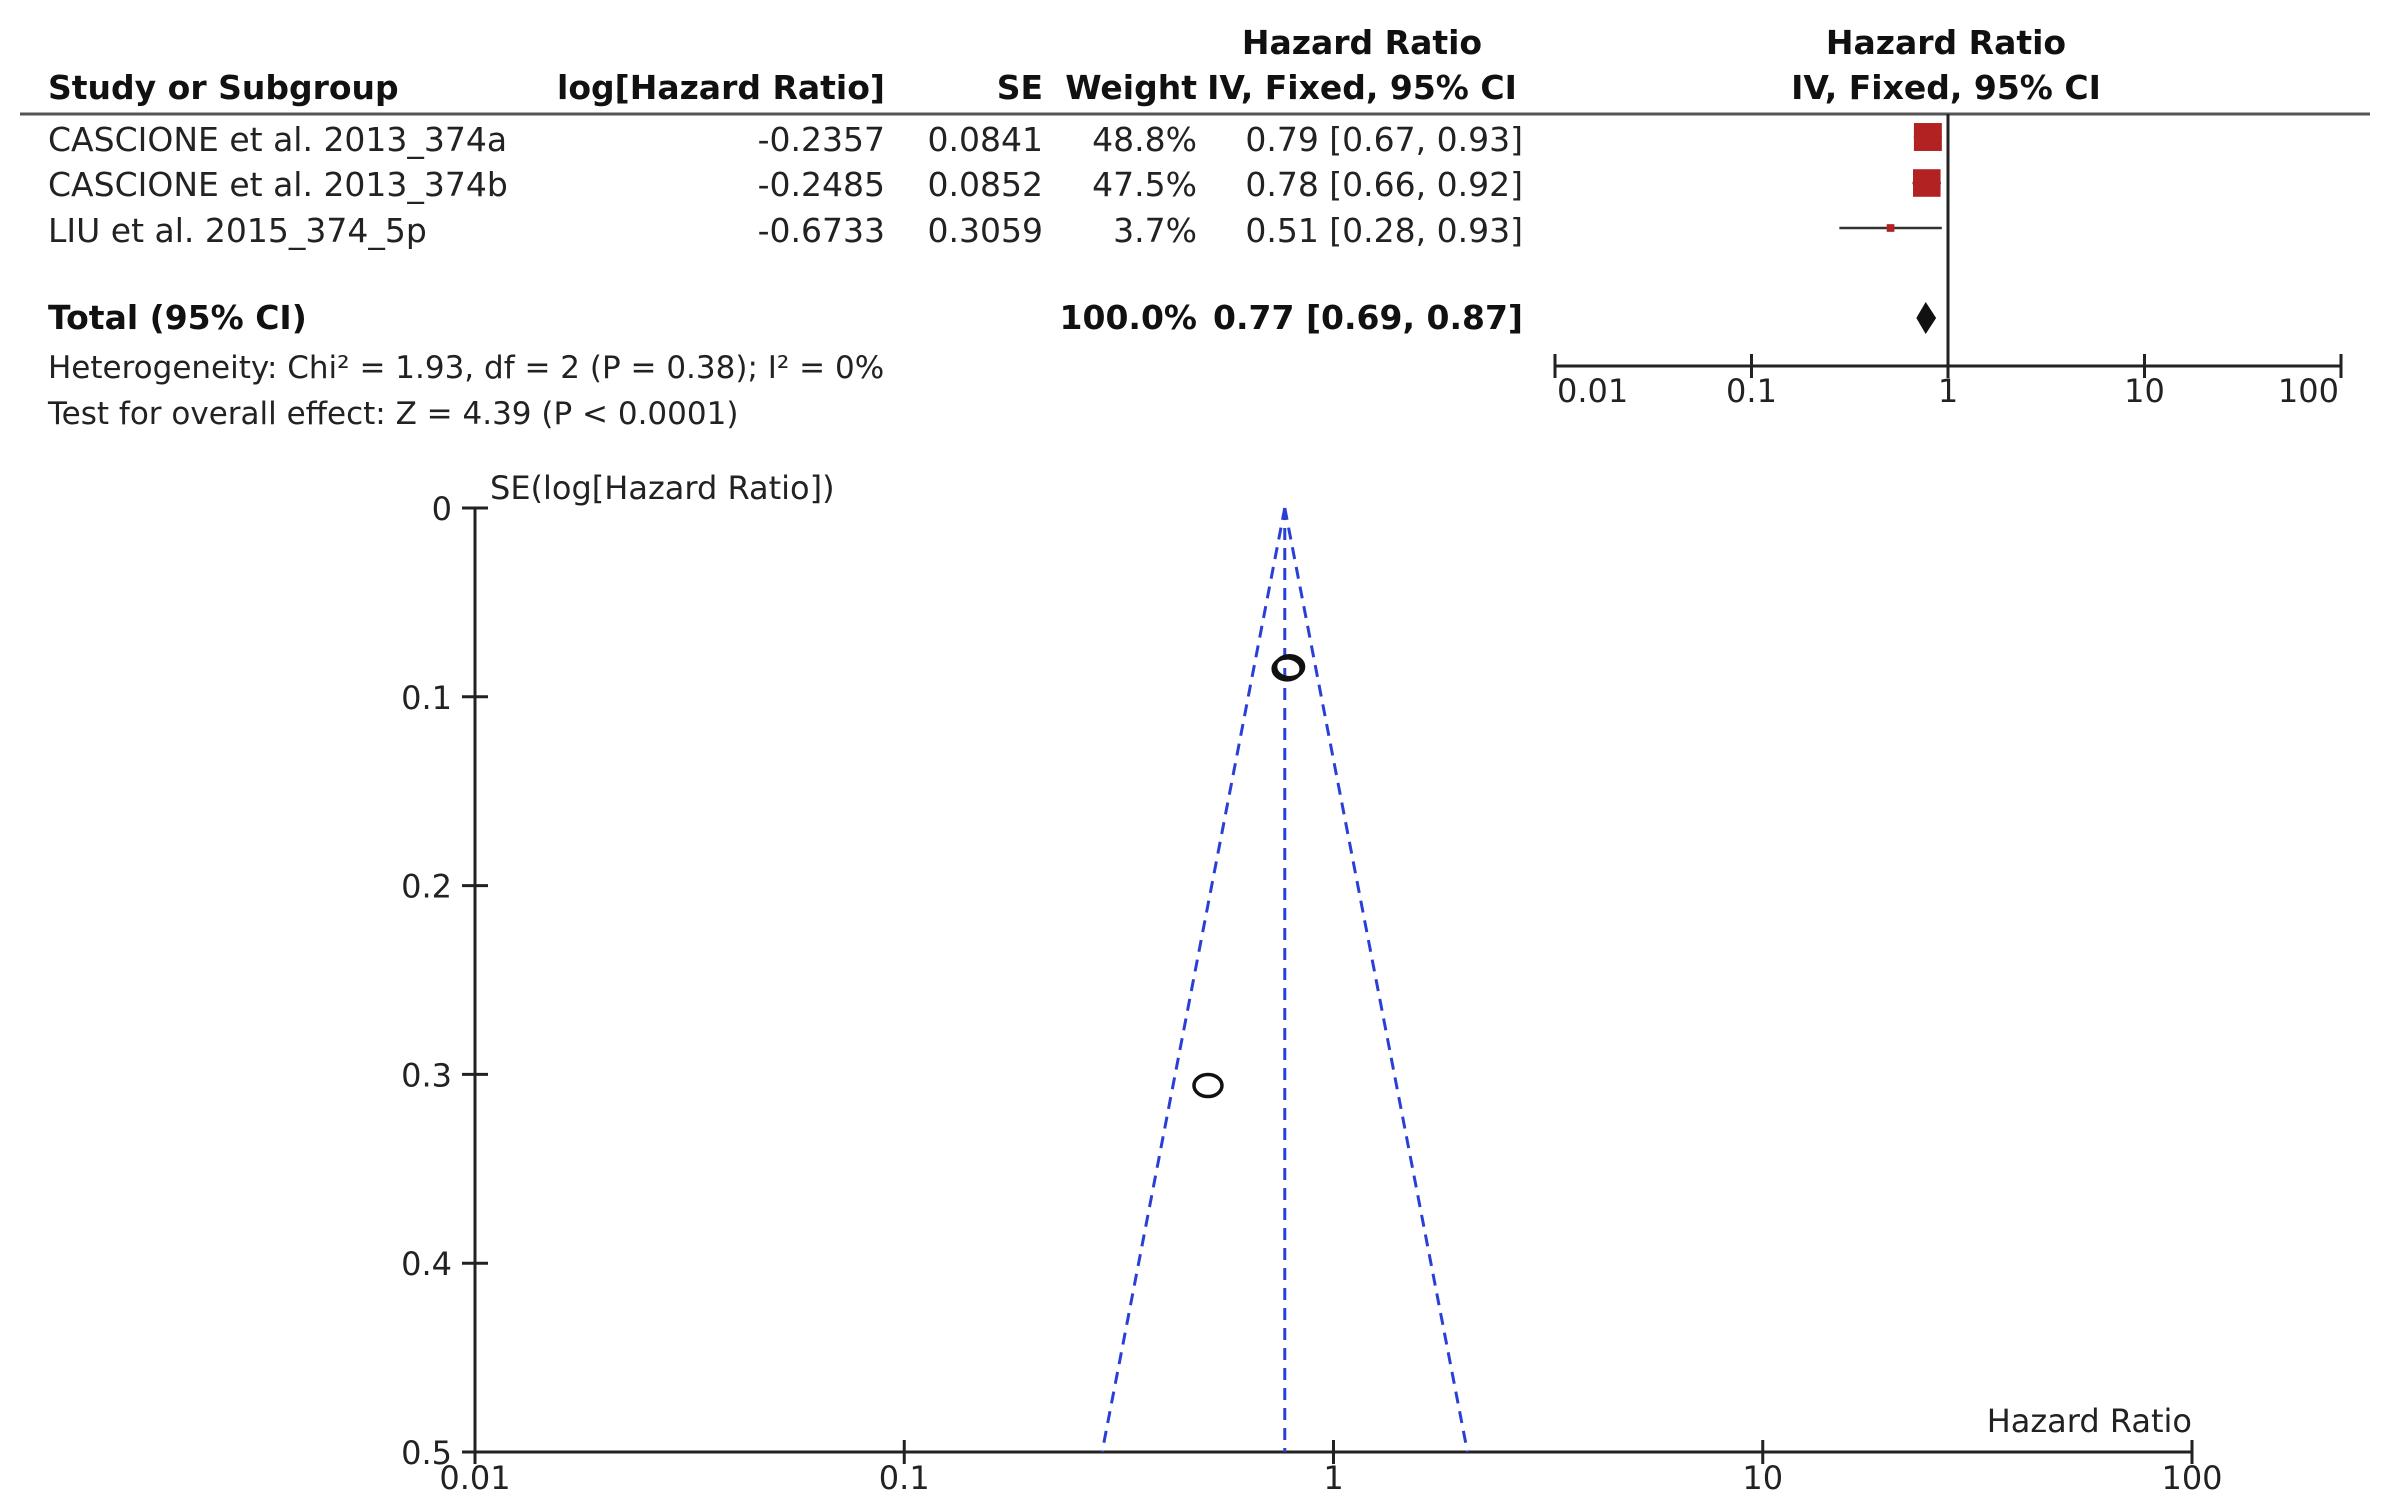  What do you see at coordinates (277, 139) in the screenshot?
I see `row-study: CASCIONE et al. 2013_374a` at bounding box center [277, 139].